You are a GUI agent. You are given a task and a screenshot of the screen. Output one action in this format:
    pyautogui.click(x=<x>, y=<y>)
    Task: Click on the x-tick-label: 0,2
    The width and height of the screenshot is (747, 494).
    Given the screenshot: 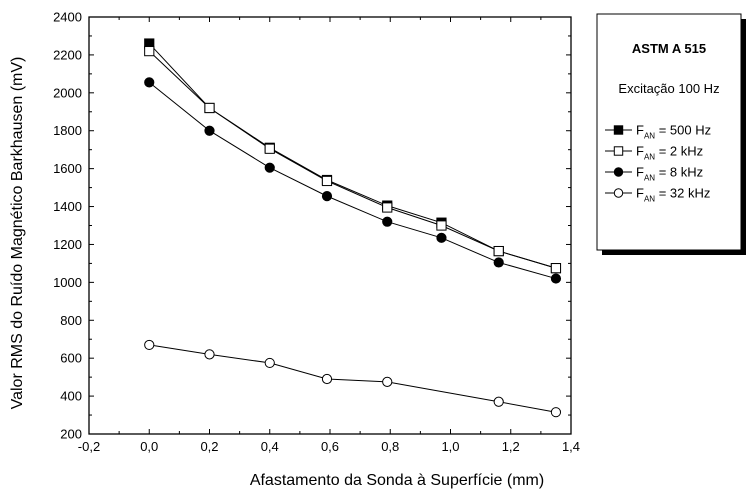 What is the action you would take?
    pyautogui.click(x=209, y=446)
    